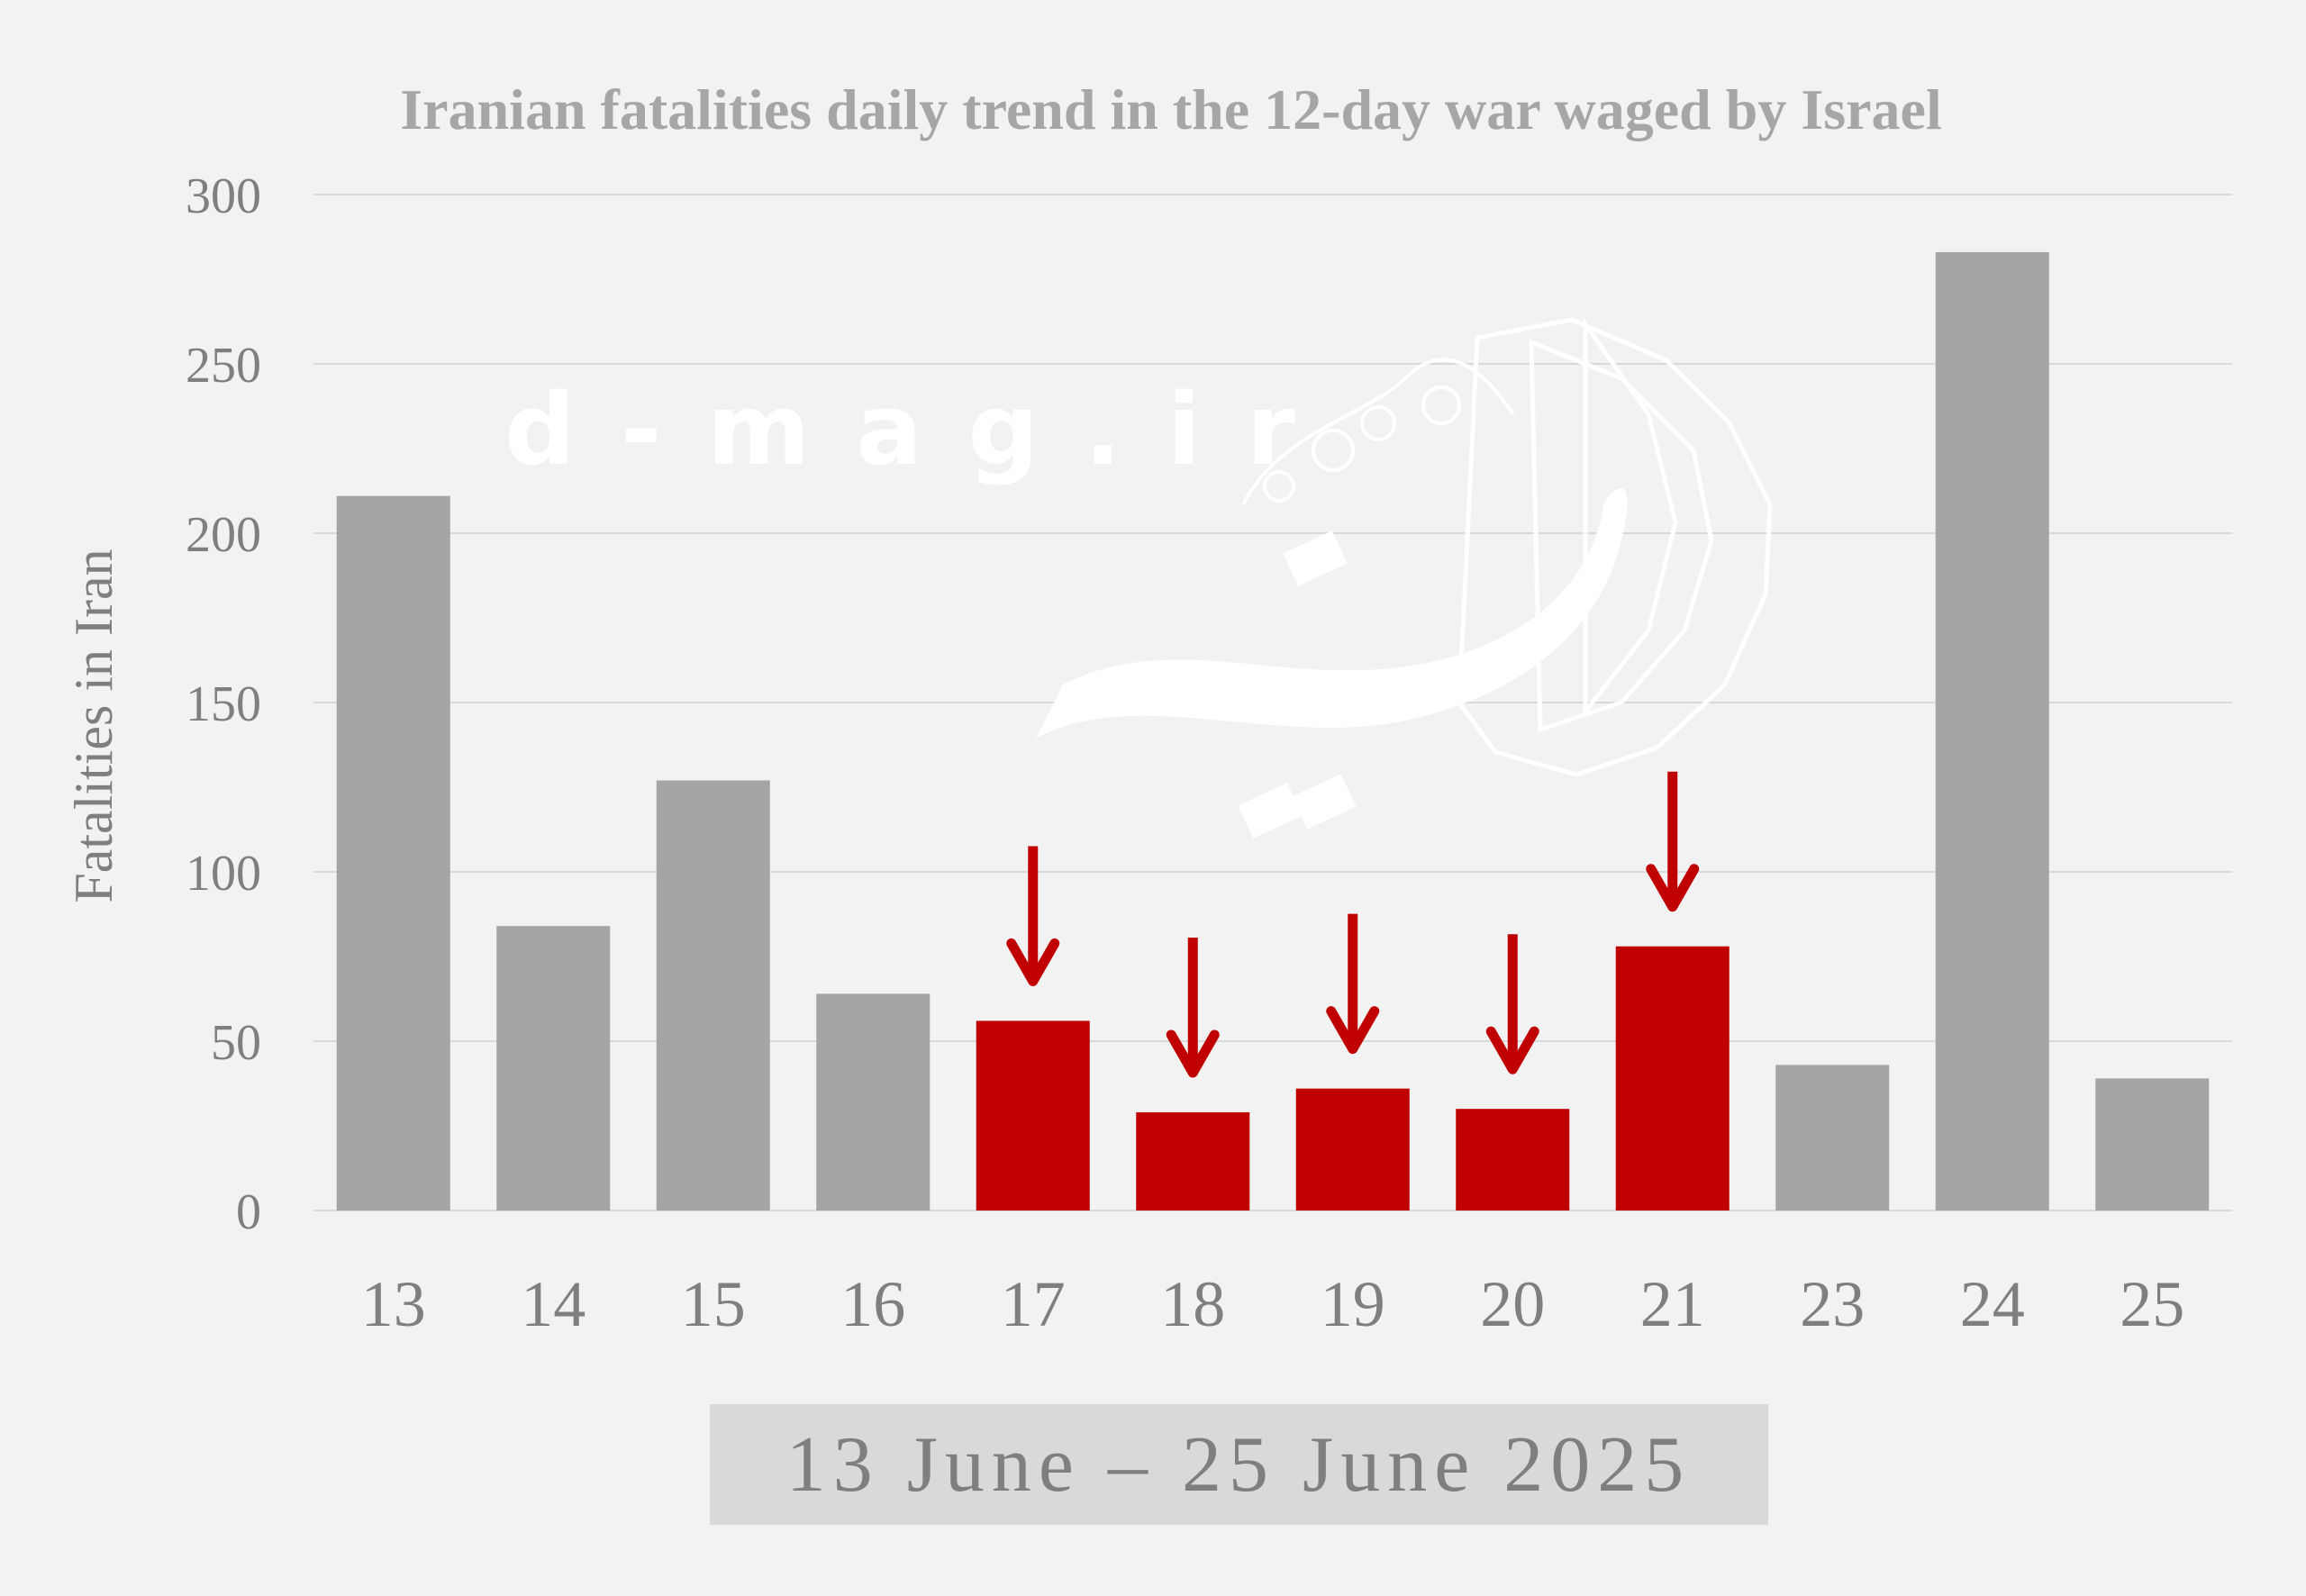 Image resolution: width=2306 pixels, height=1596 pixels. Describe the element at coordinates (223, 535) in the screenshot. I see `y-tick-label: 200` at that location.